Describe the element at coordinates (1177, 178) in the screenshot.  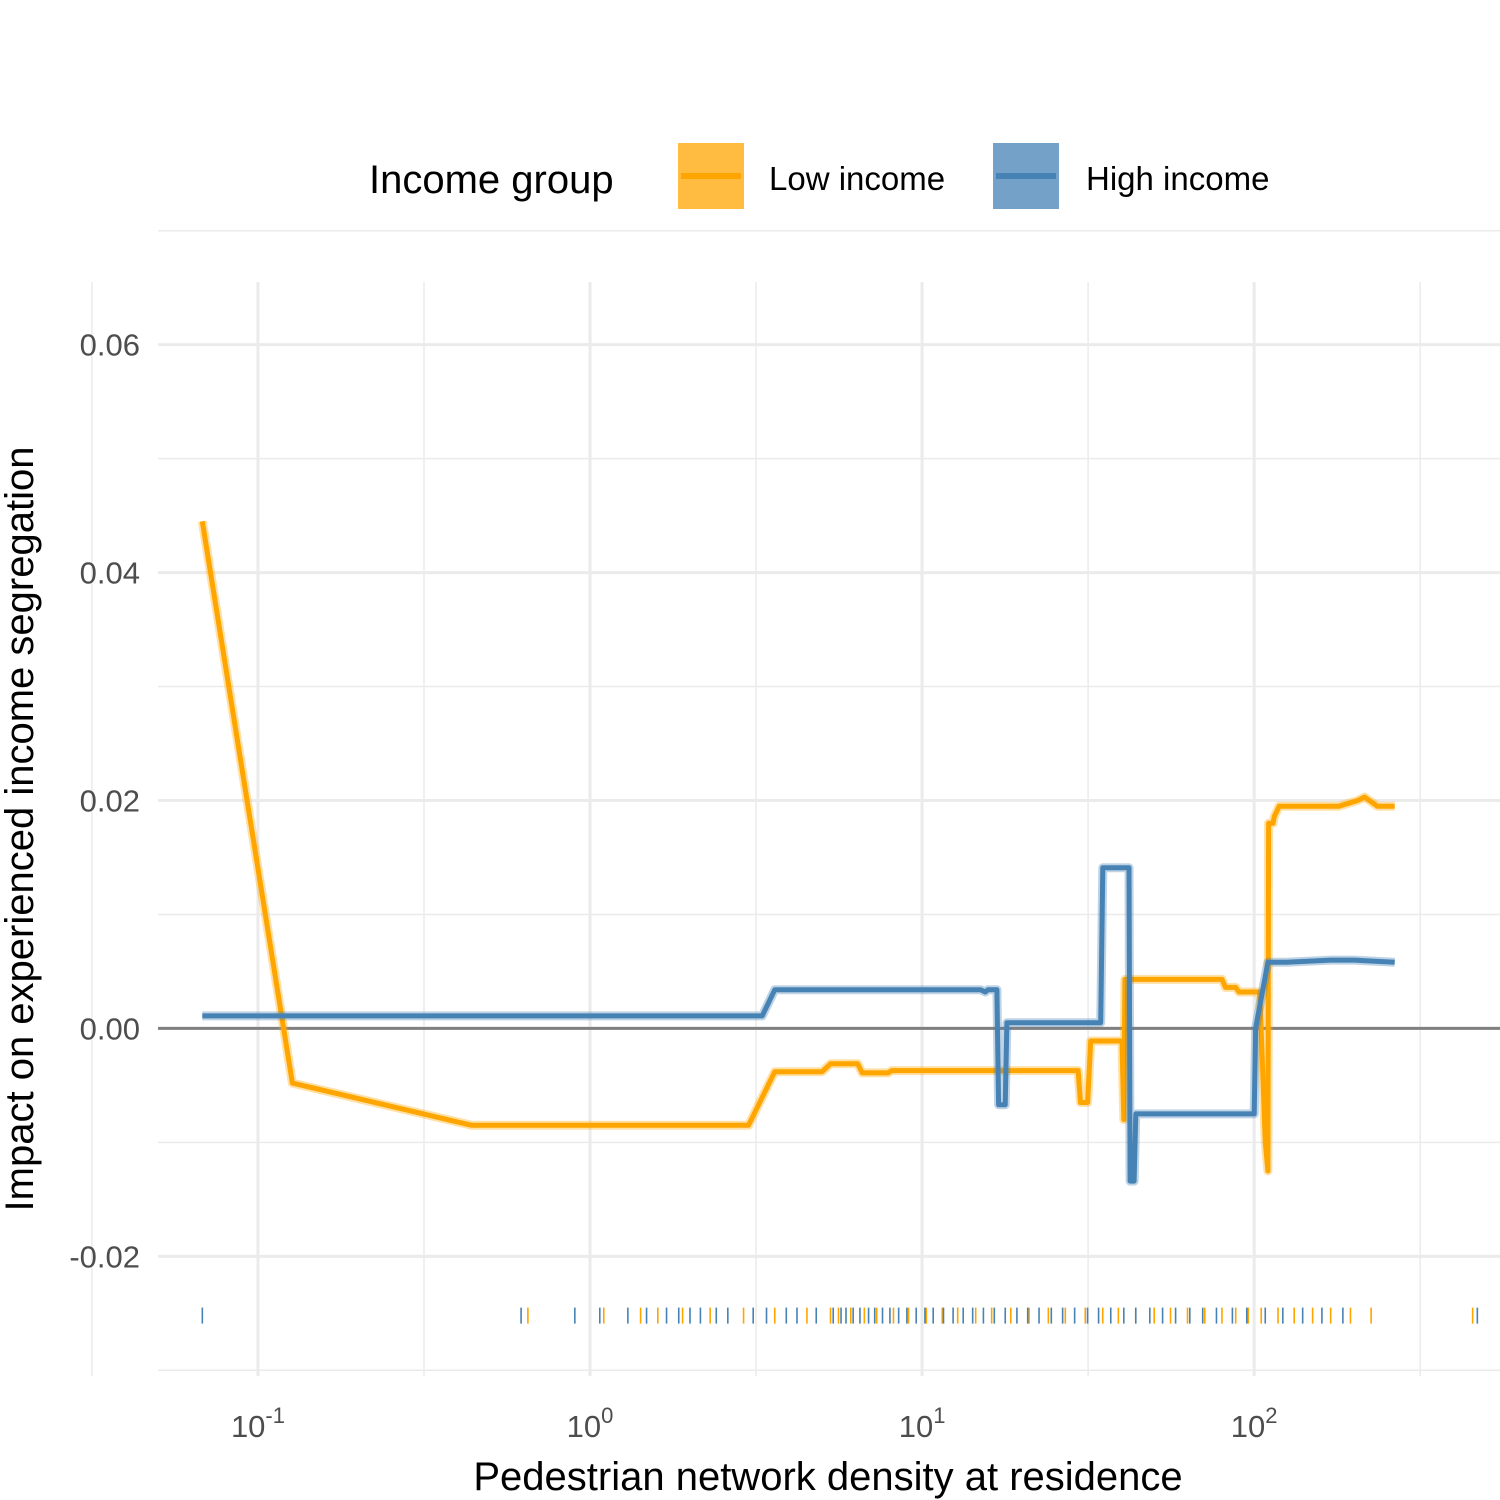
I see `legend-label-high-income: High income` at that location.